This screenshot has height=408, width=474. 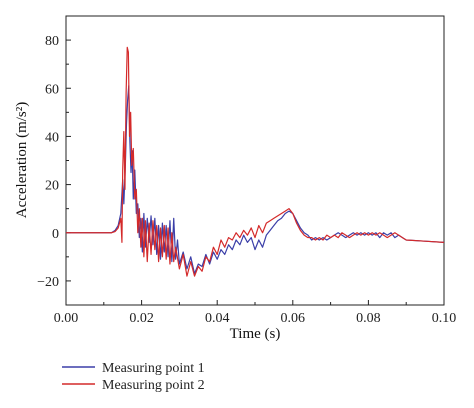 I want to click on x-tick-label: 0.04, so click(x=217, y=318).